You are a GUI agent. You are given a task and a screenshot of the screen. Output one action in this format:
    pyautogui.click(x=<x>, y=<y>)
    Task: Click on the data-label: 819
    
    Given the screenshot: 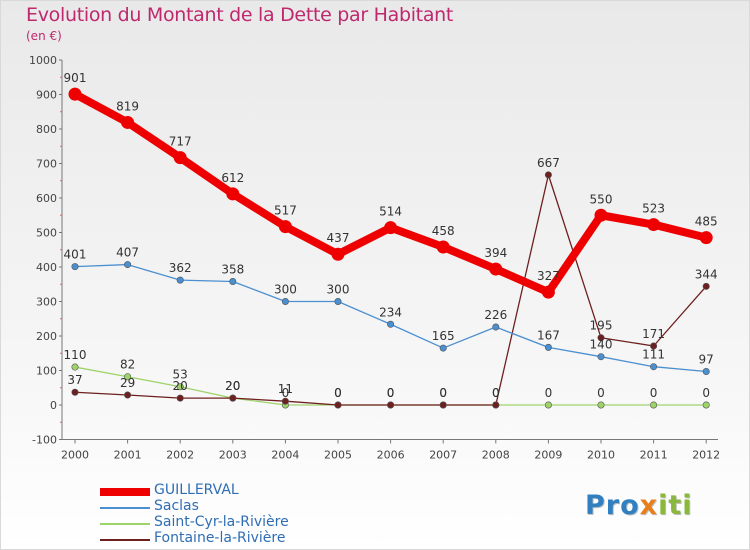 What is the action you would take?
    pyautogui.click(x=127, y=106)
    